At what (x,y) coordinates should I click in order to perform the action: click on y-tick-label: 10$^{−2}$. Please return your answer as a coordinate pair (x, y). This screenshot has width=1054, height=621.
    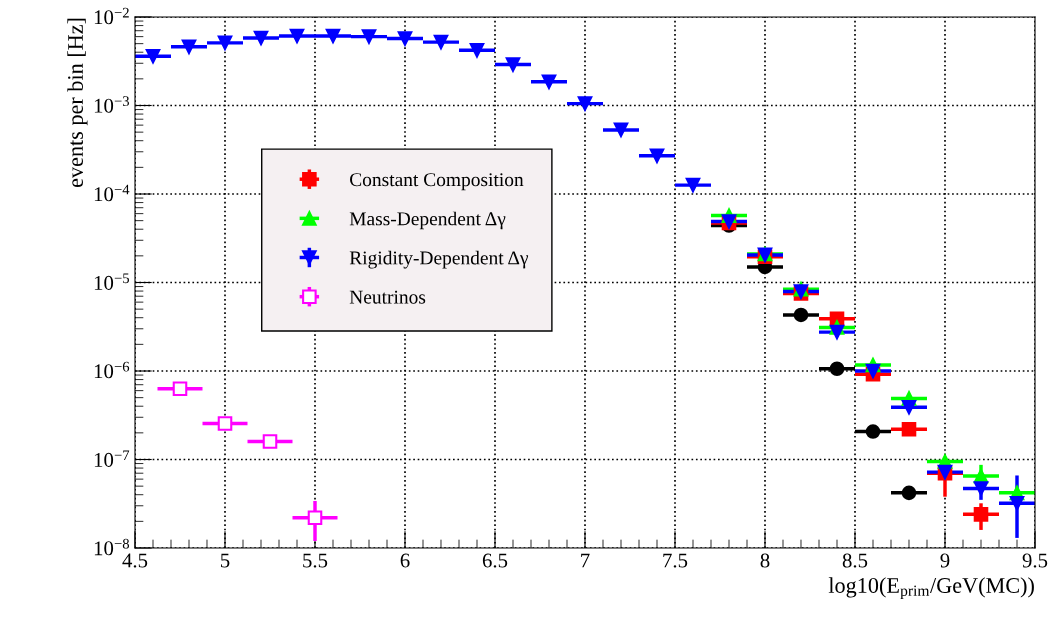
    Looking at the image, I should click on (111, 16).